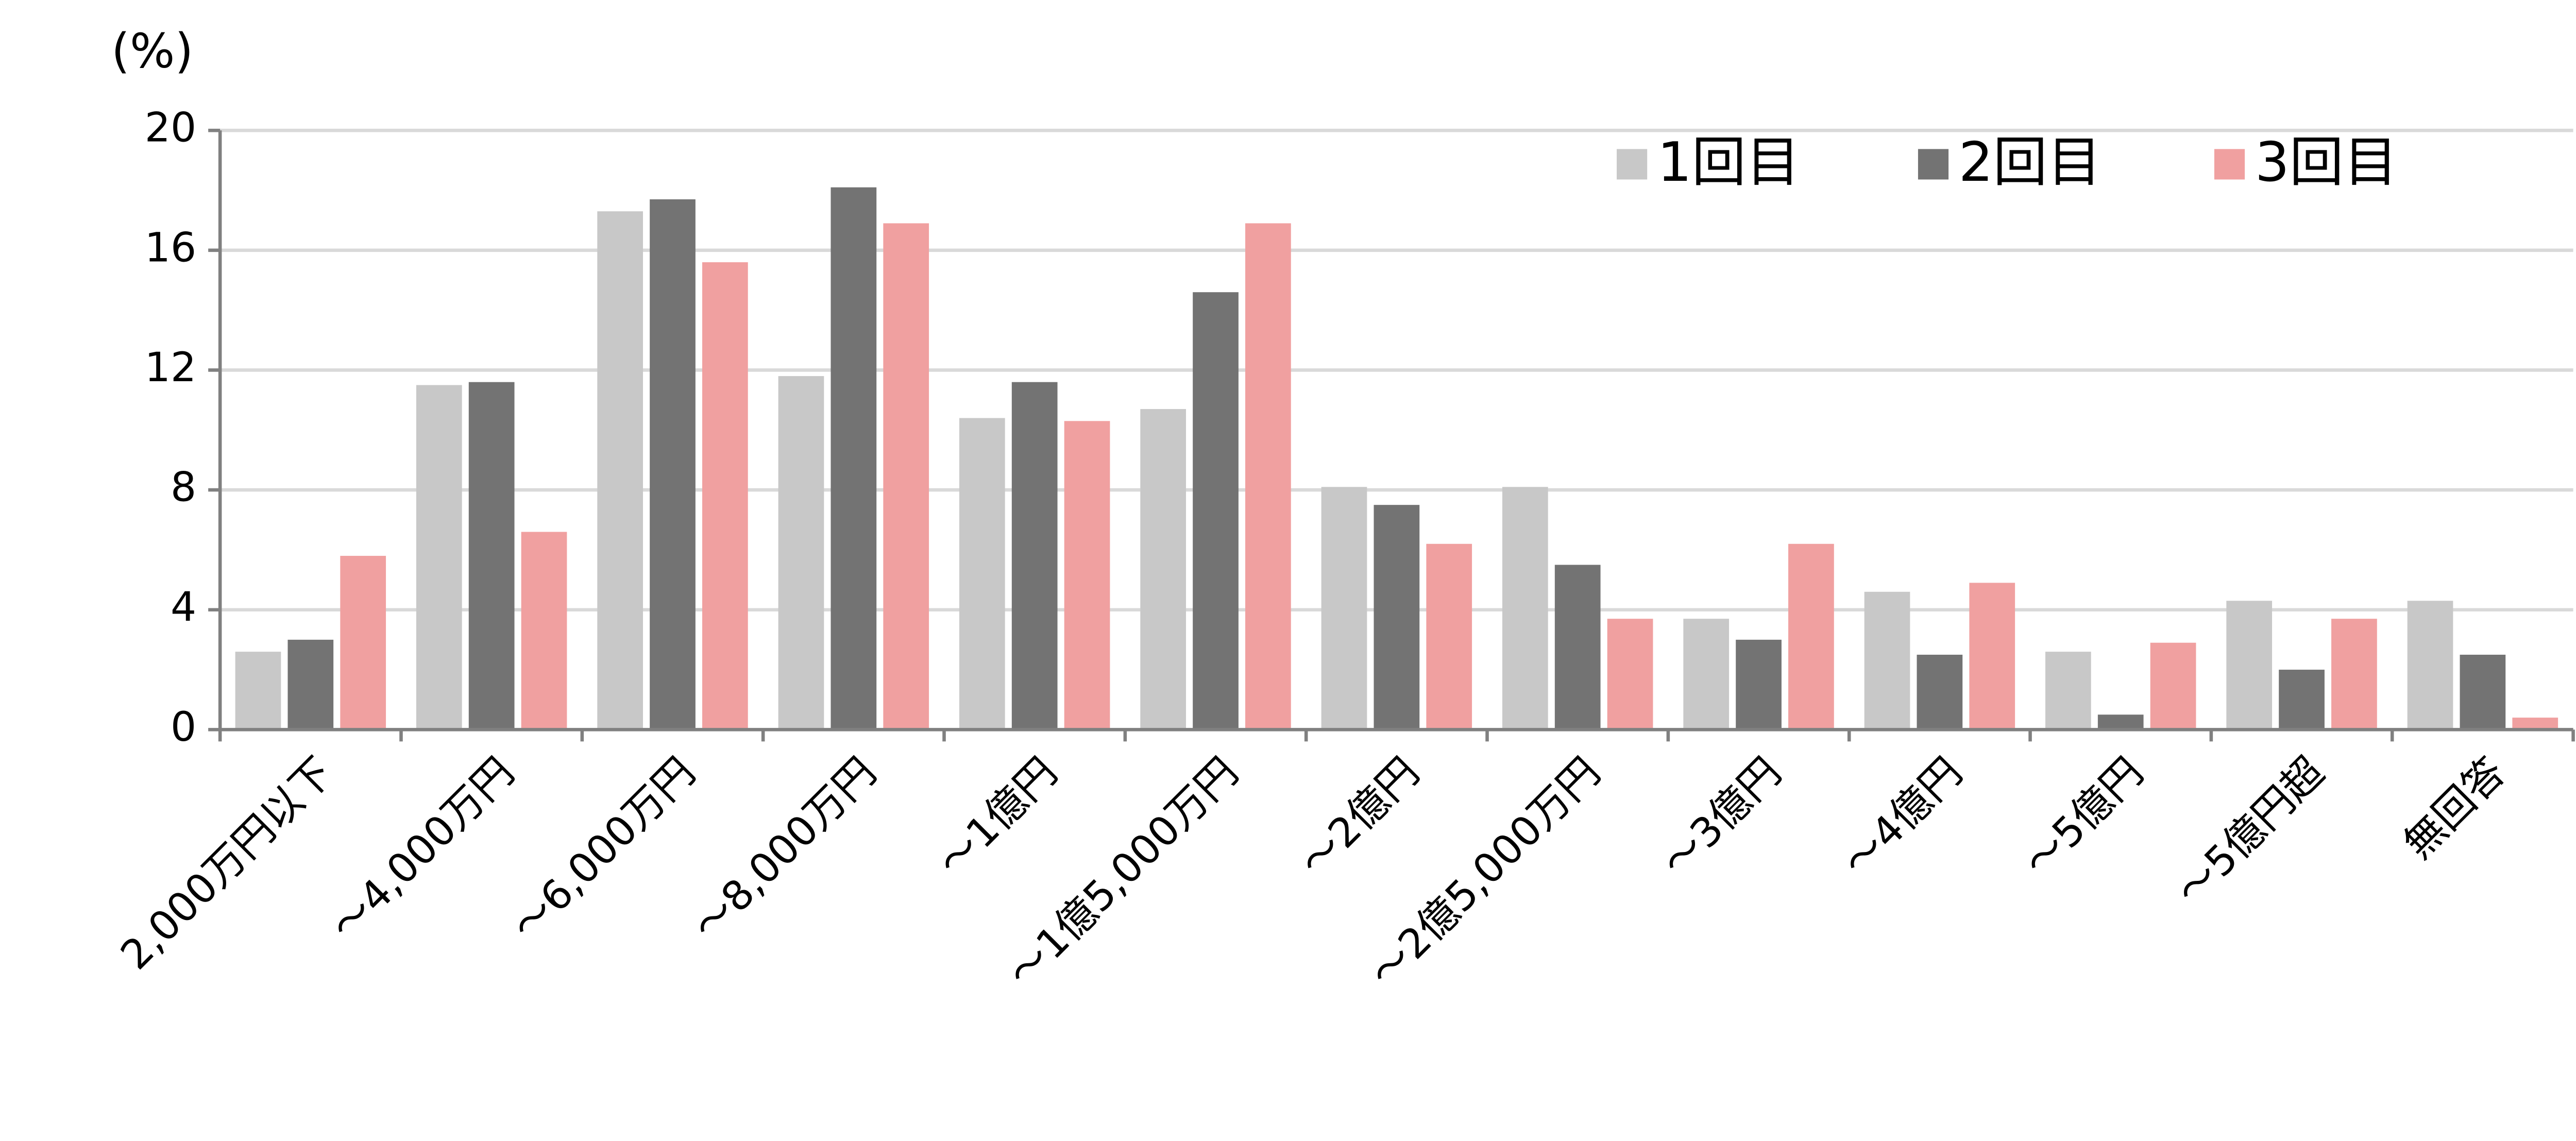 The height and width of the screenshot is (1141, 2576). Describe the element at coordinates (170, 247) in the screenshot. I see `y-tick-label: 16` at that location.